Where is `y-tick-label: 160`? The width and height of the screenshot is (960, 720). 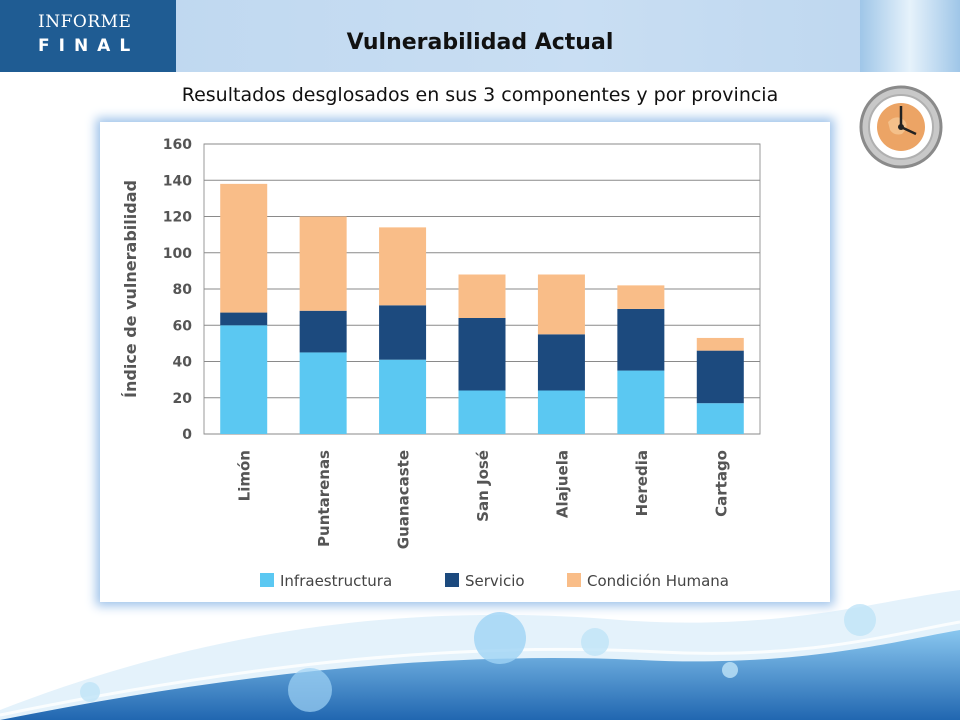
y-tick-label: 160 is located at coordinates (177, 145).